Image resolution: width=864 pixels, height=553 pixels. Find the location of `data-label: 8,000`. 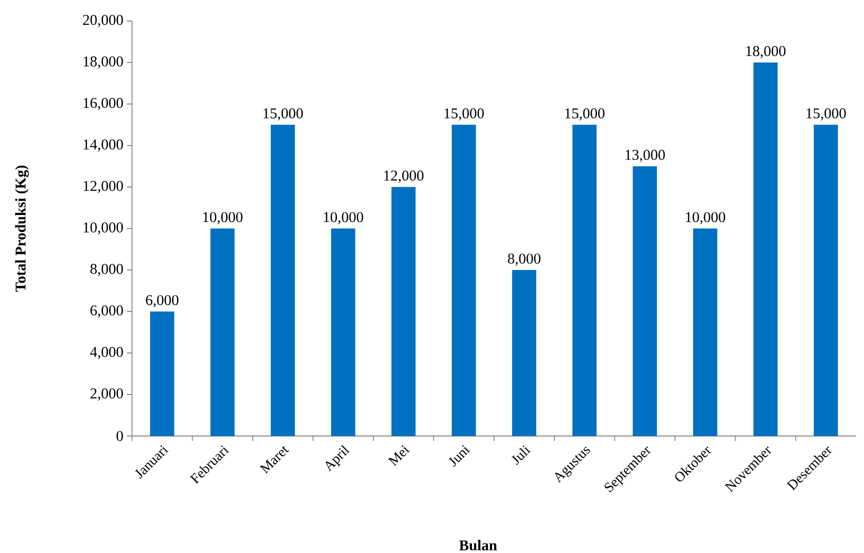

data-label: 8,000 is located at coordinates (524, 260).